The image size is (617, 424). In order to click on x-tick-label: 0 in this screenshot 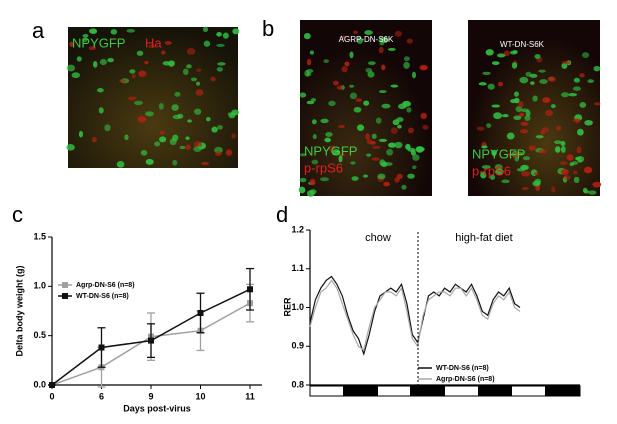, I will do `click(51, 396)`.